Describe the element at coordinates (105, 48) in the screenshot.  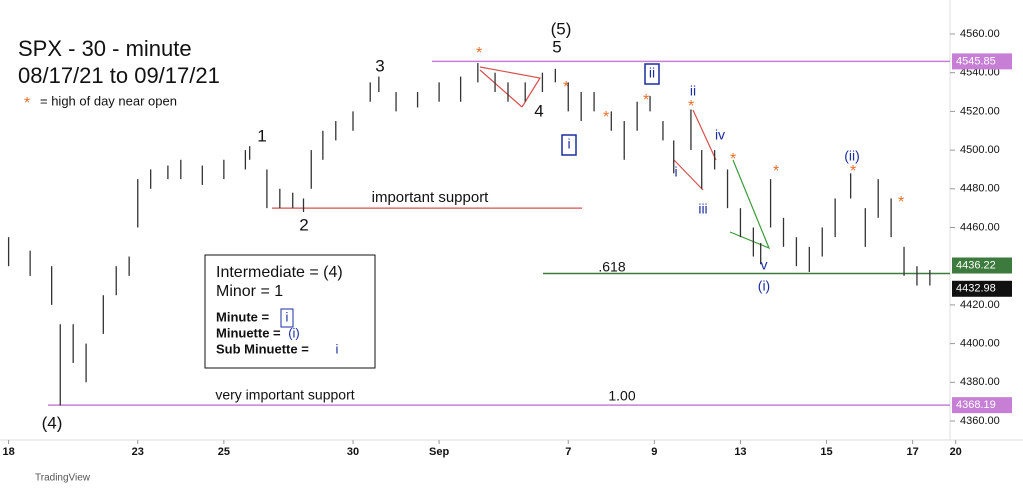
I see `chart-title: SPX - 30 - minute` at that location.